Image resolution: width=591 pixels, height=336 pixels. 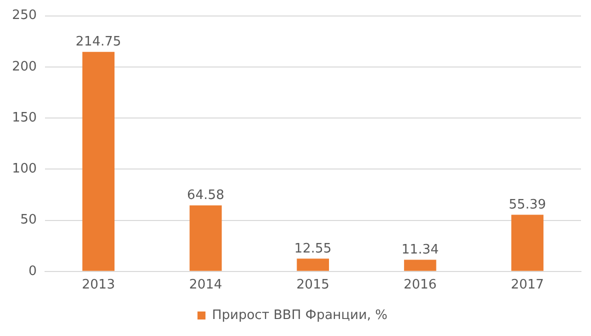 I want to click on data-label: 64.58, so click(x=205, y=196).